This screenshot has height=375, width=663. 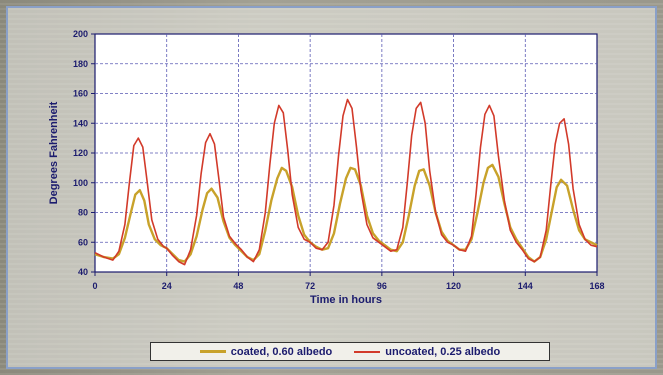 What do you see at coordinates (310, 286) in the screenshot?
I see `x-tick-label: 72` at bounding box center [310, 286].